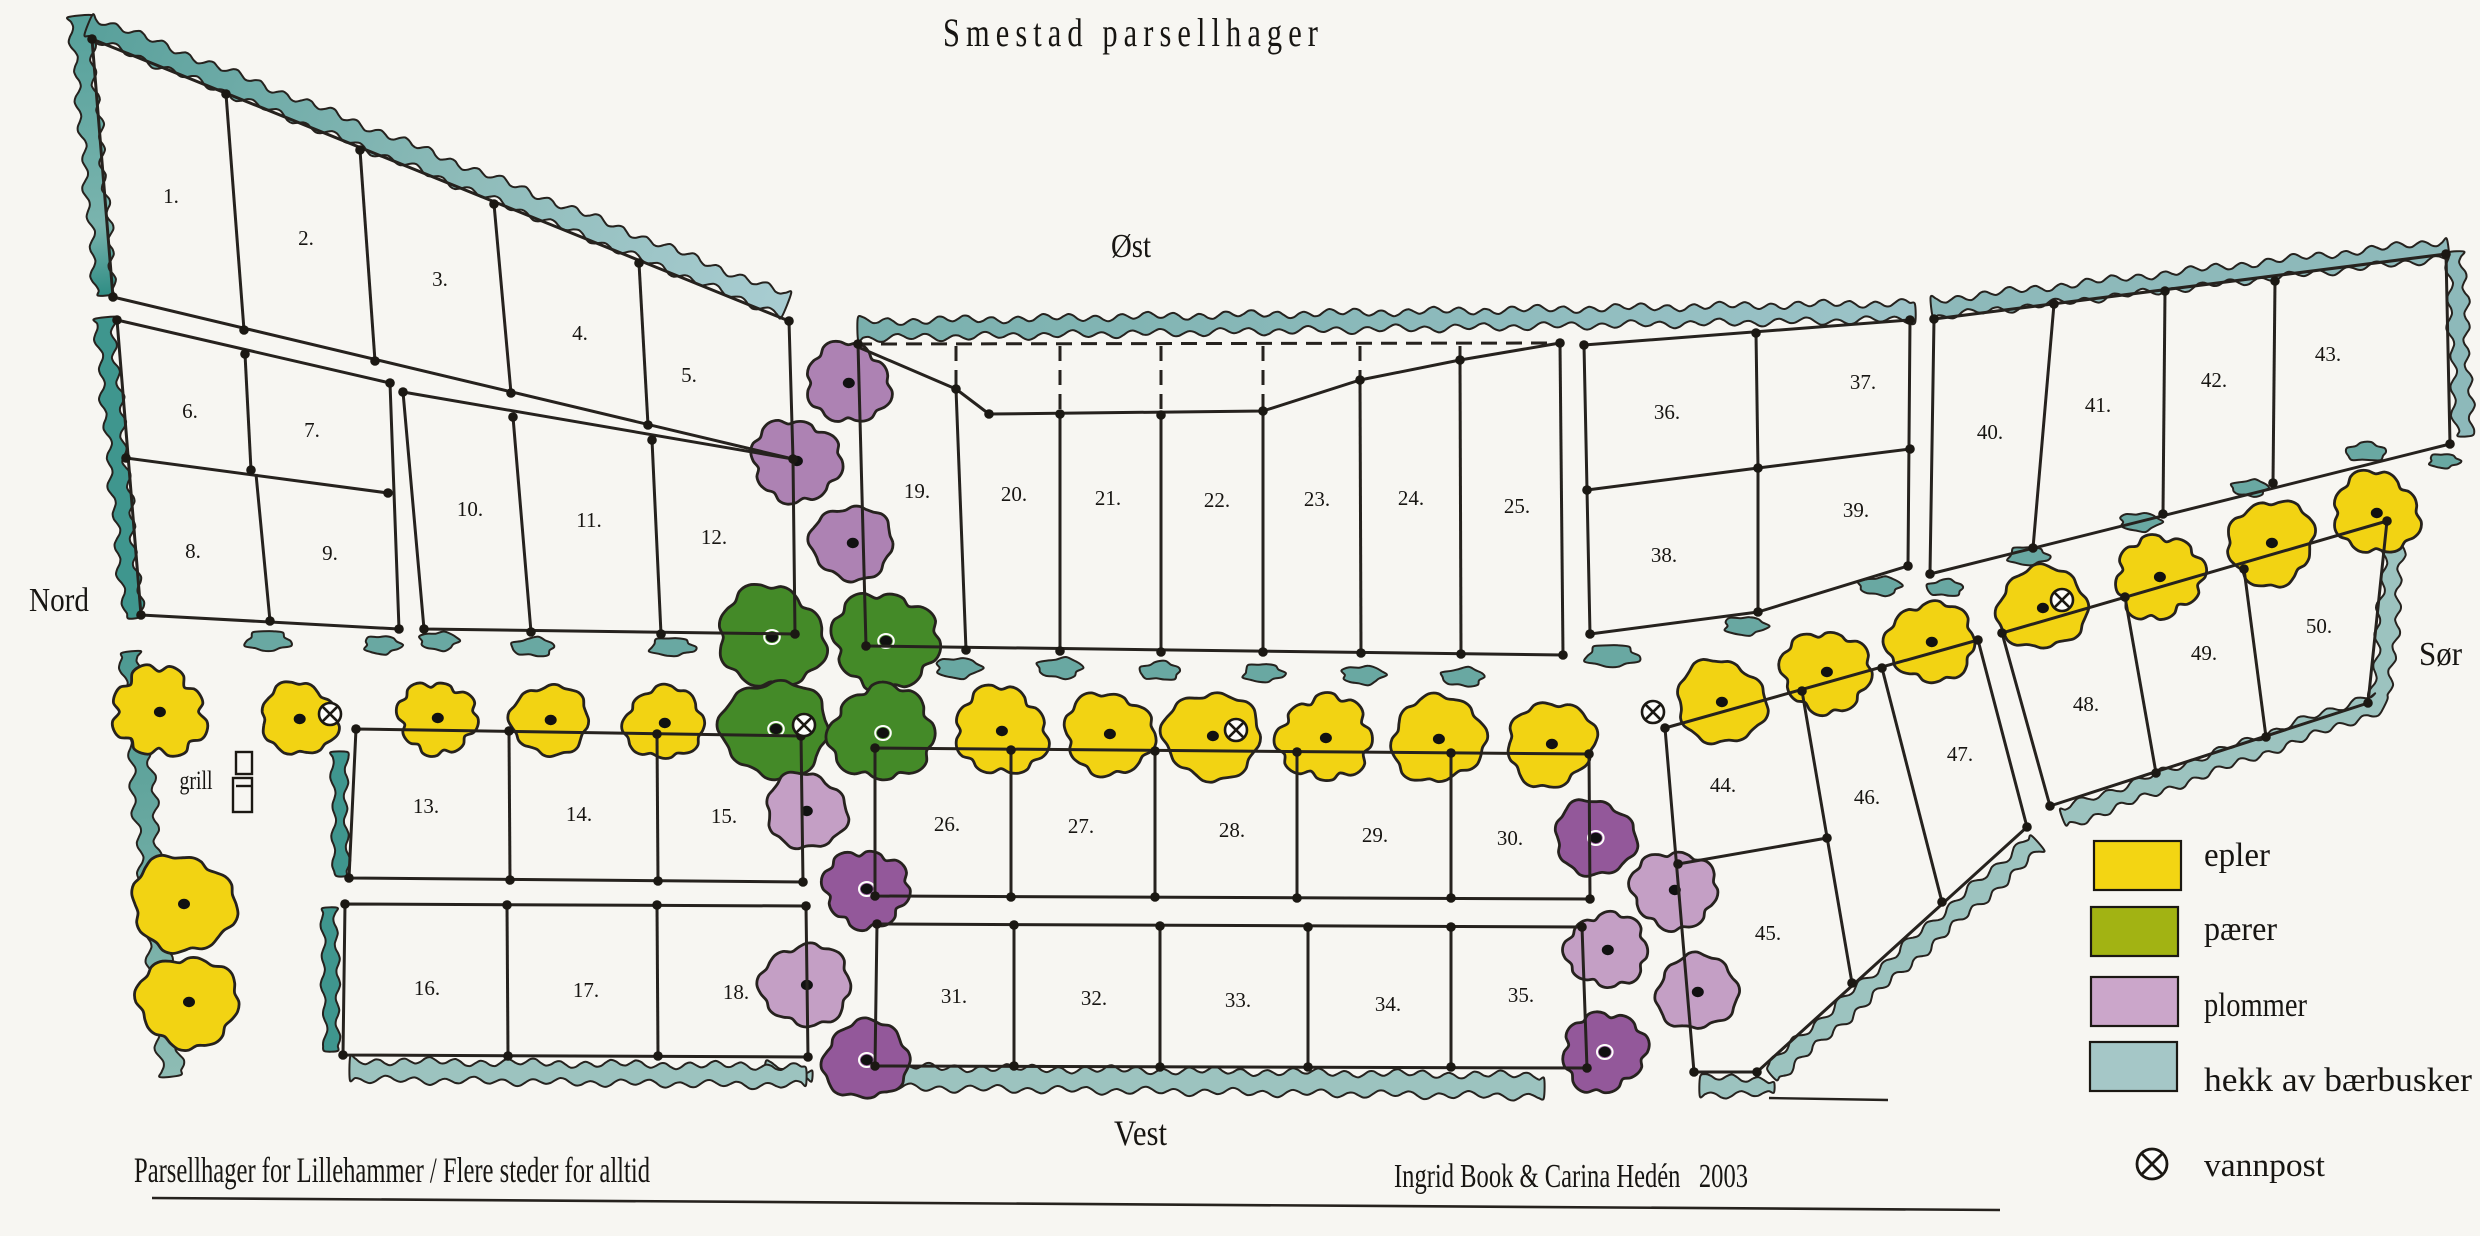  I want to click on svg-text: pærer, so click(2241, 929).